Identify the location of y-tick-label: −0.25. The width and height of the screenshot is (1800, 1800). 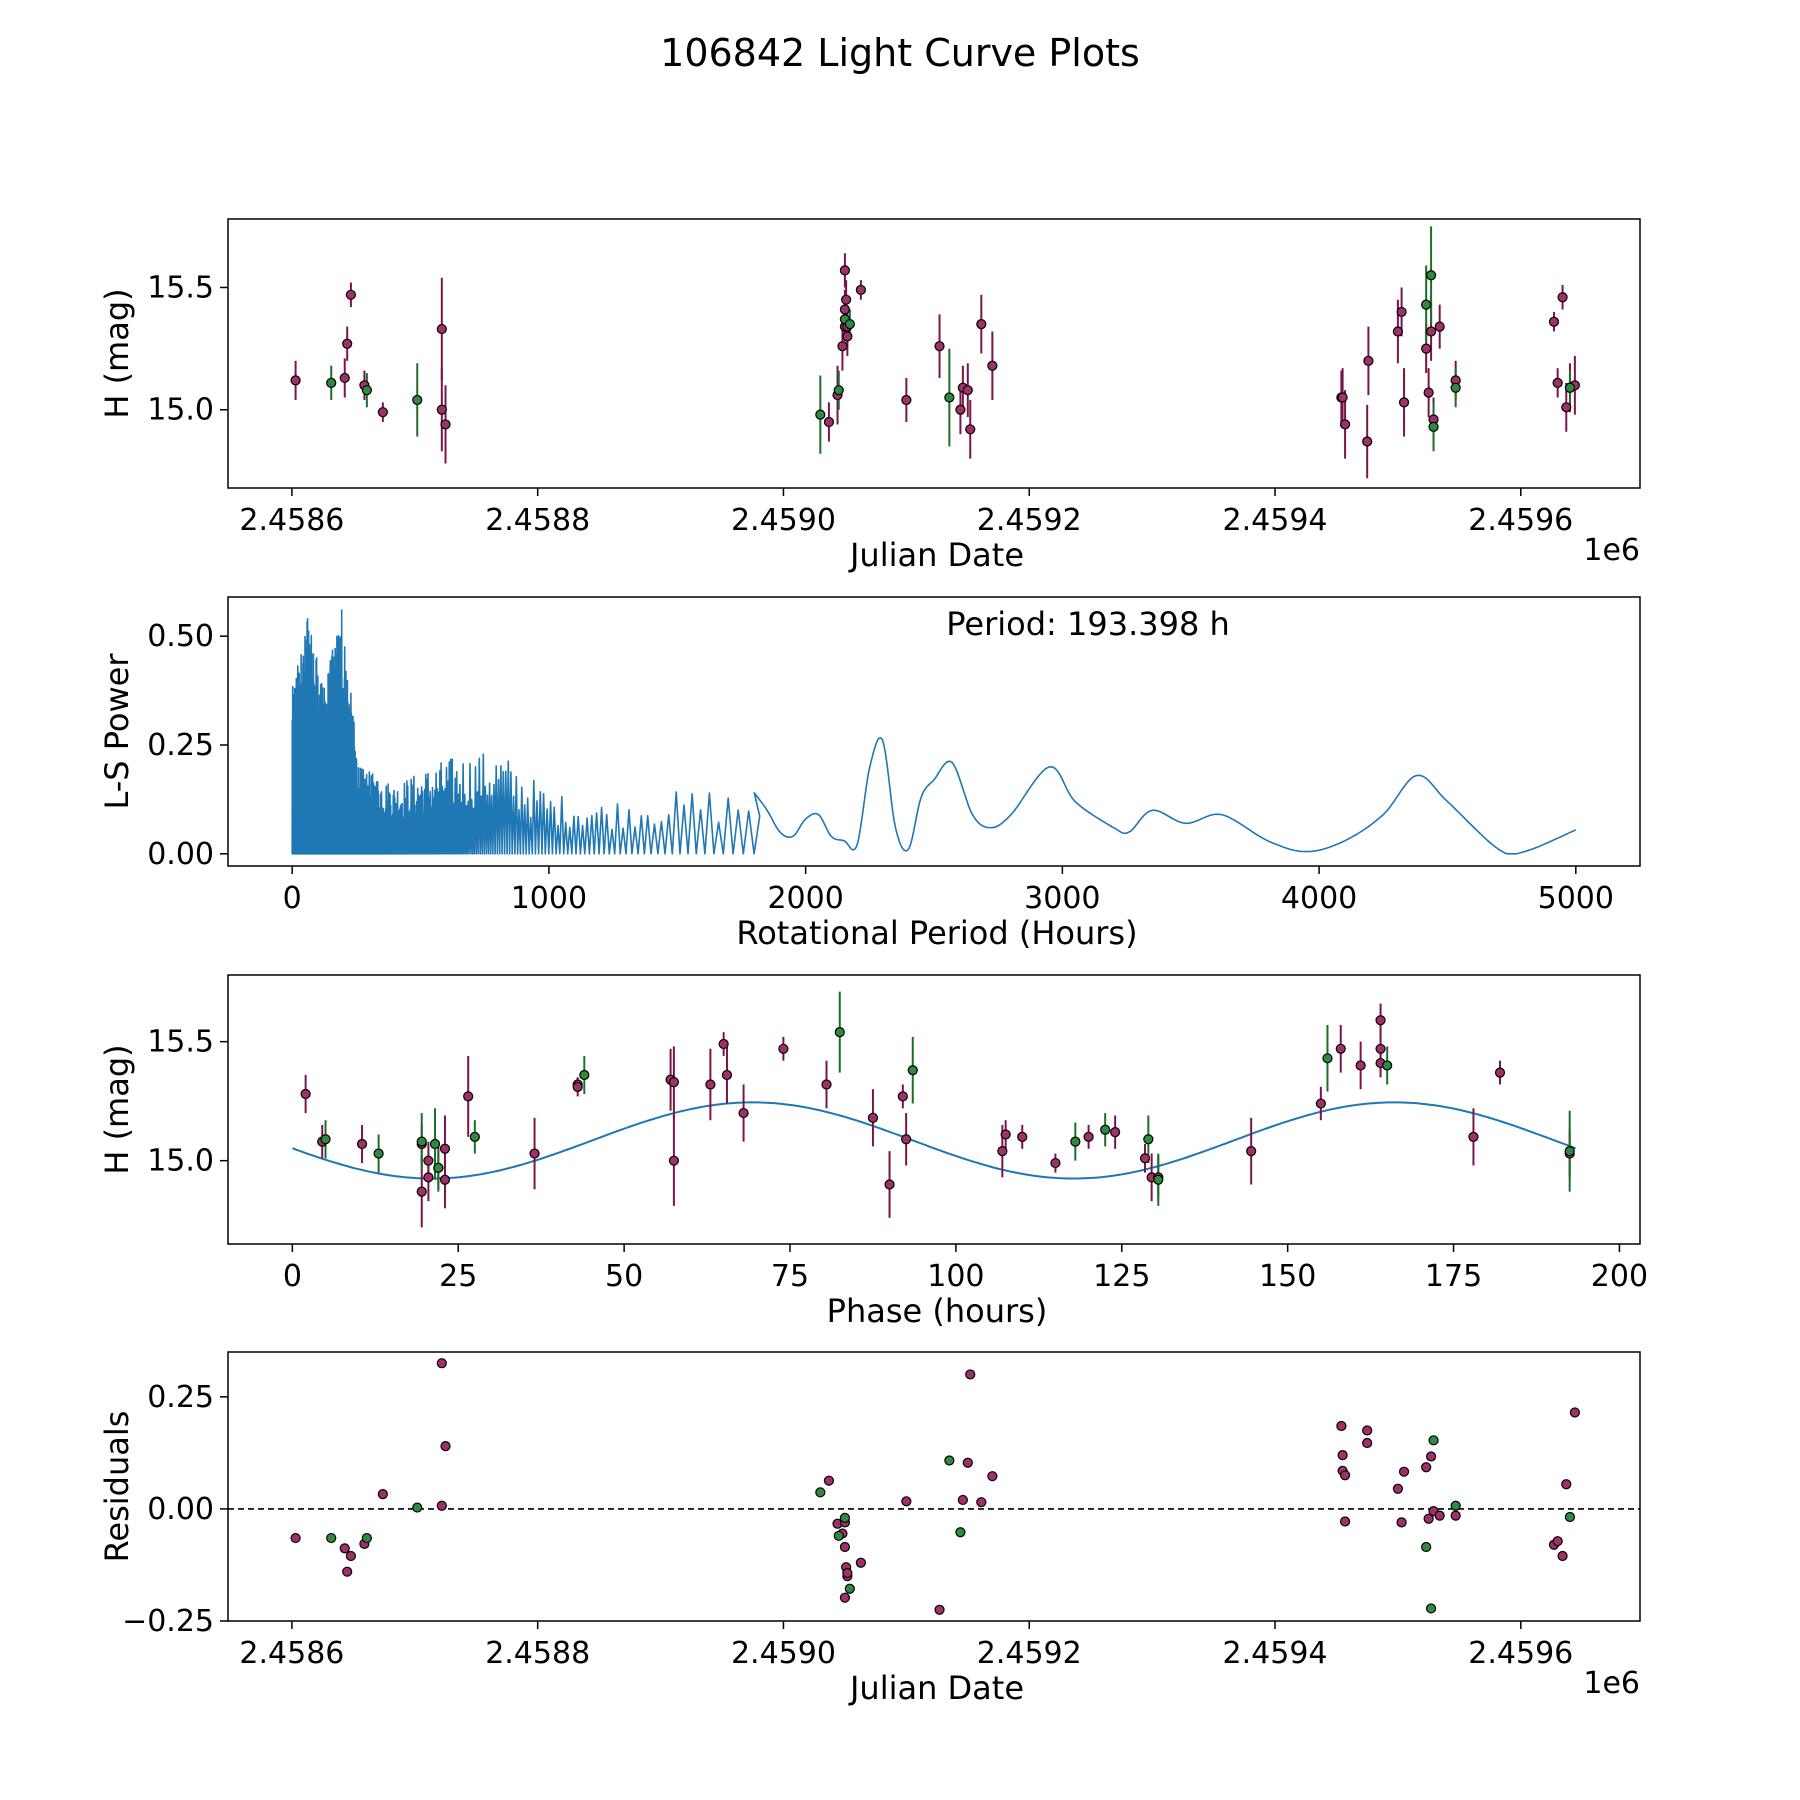
(168, 1621).